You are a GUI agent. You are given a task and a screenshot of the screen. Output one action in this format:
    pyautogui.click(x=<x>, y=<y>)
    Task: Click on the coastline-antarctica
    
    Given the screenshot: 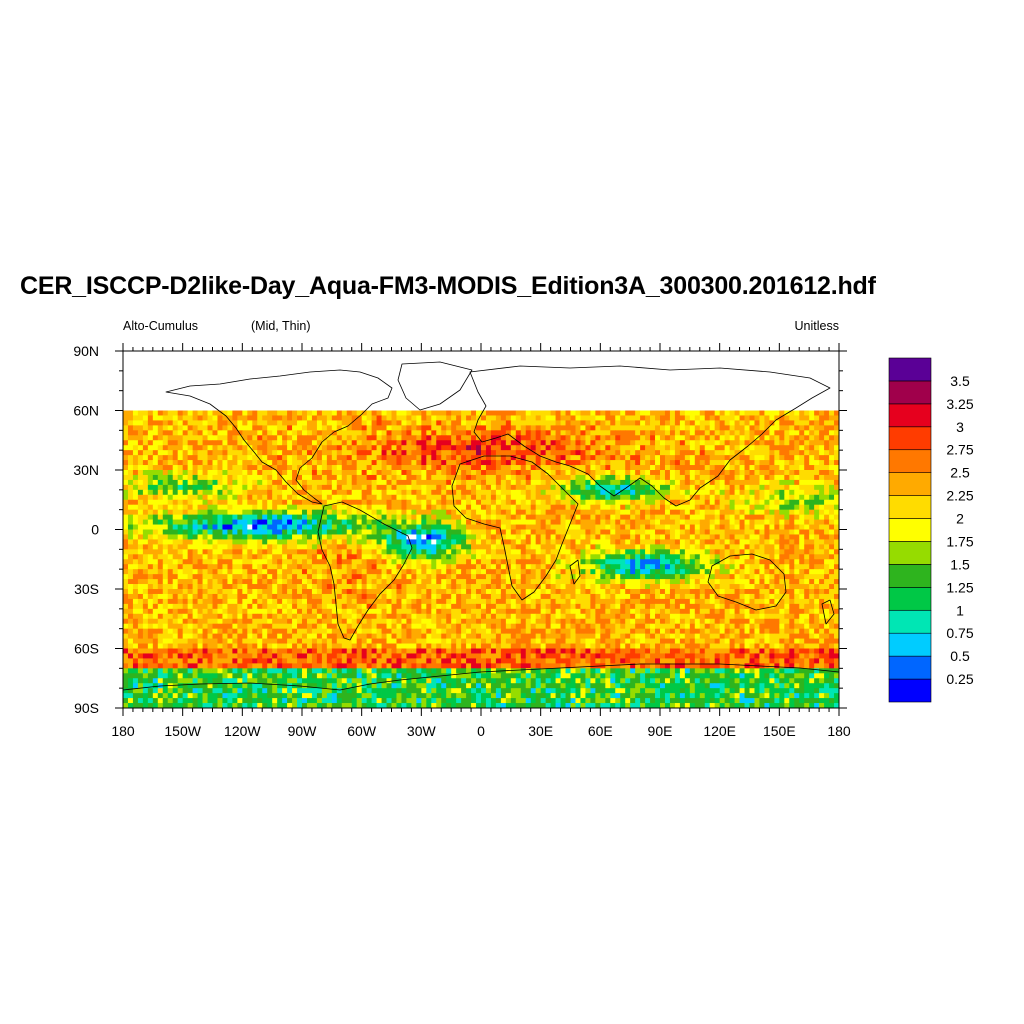 What is the action you would take?
    pyautogui.click(x=481, y=677)
    